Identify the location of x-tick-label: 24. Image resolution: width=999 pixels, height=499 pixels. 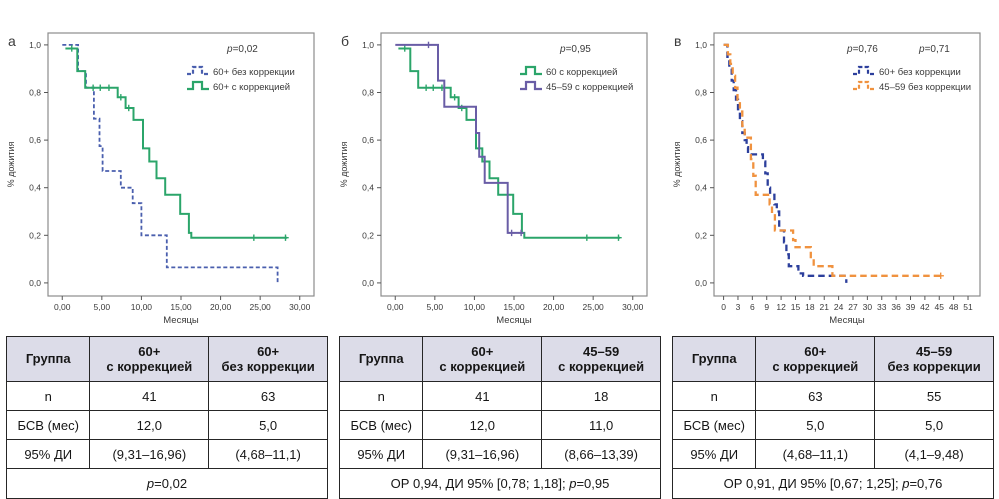
(839, 307).